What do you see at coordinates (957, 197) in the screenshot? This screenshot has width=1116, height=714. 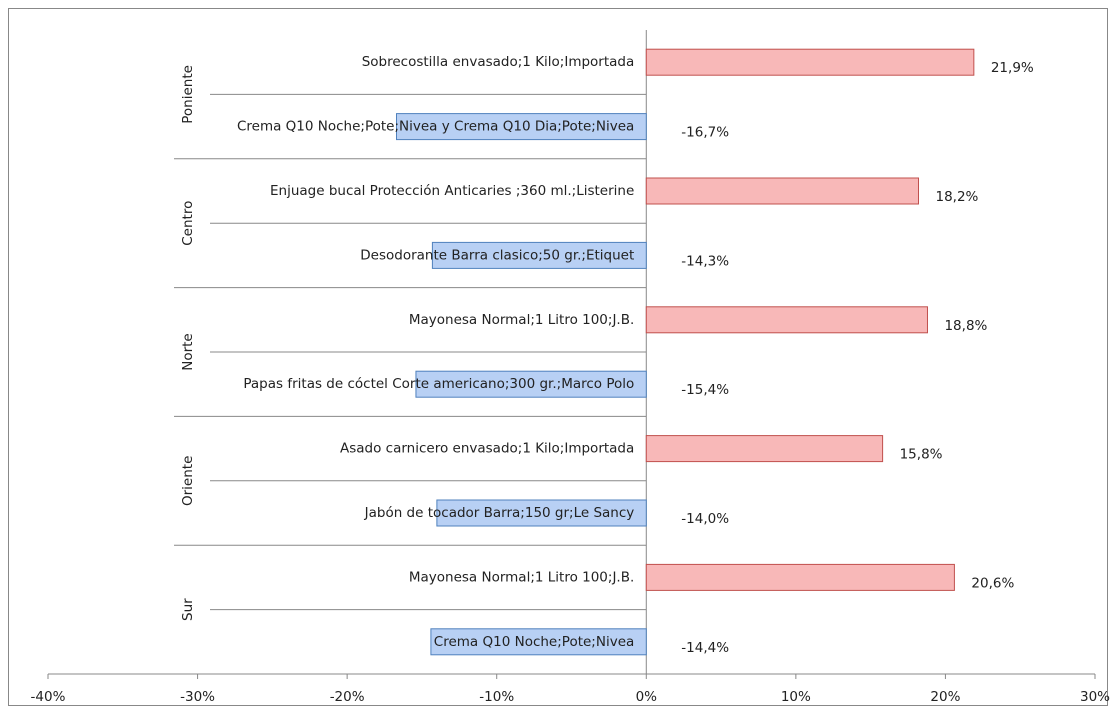 I see `value-label: 18,2%` at bounding box center [957, 197].